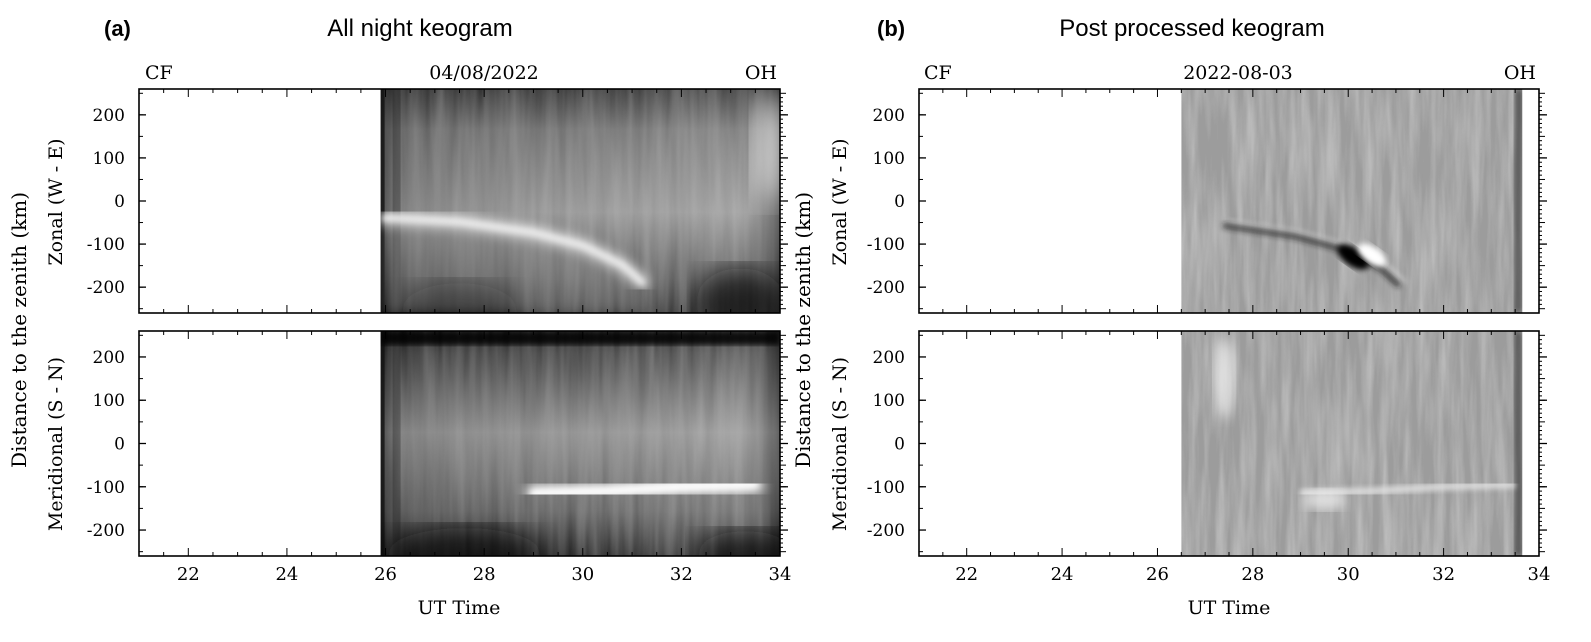 This screenshot has width=1591, height=642. Describe the element at coordinates (1520, 73) in the screenshot. I see `panel-b-right-label: OH` at that location.